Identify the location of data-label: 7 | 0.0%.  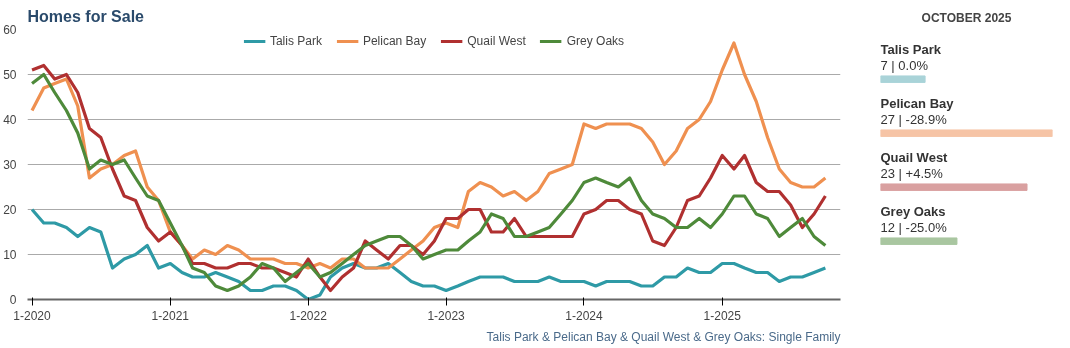
(904, 65).